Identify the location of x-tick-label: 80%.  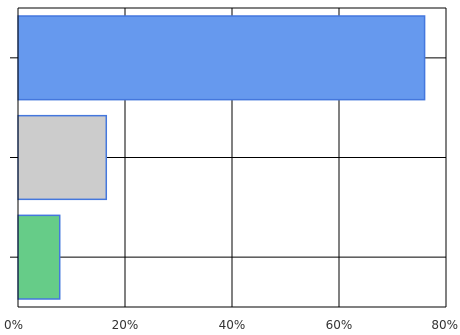
(444, 325).